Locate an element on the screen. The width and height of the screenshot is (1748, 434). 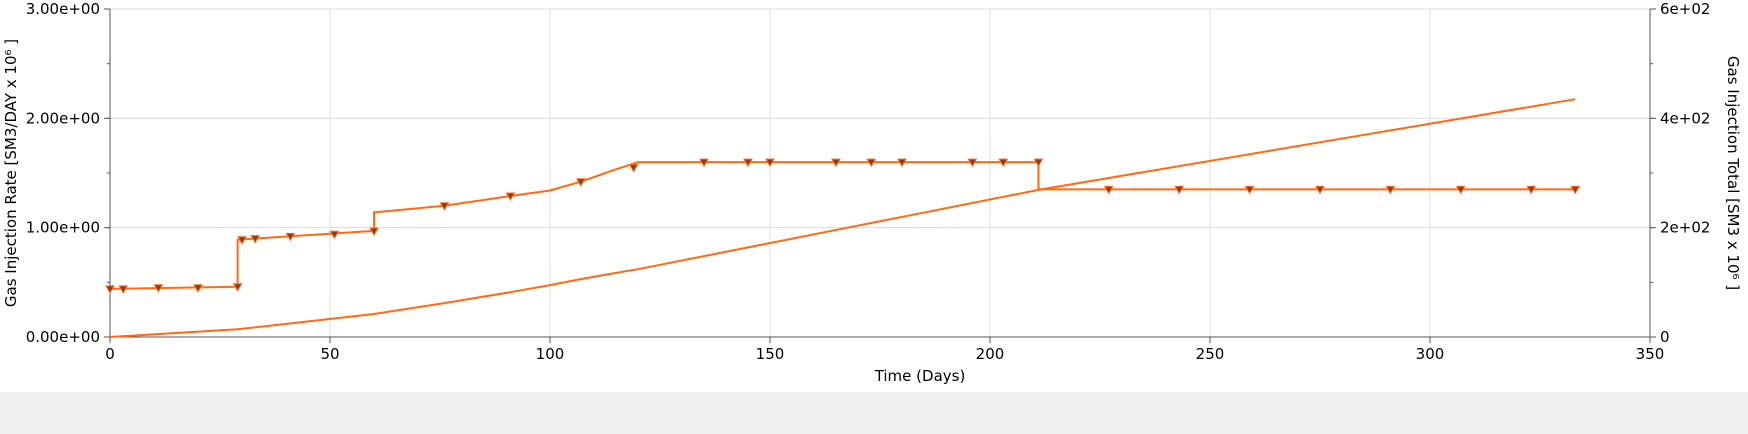
x-tick-label: 100 is located at coordinates (550, 354).